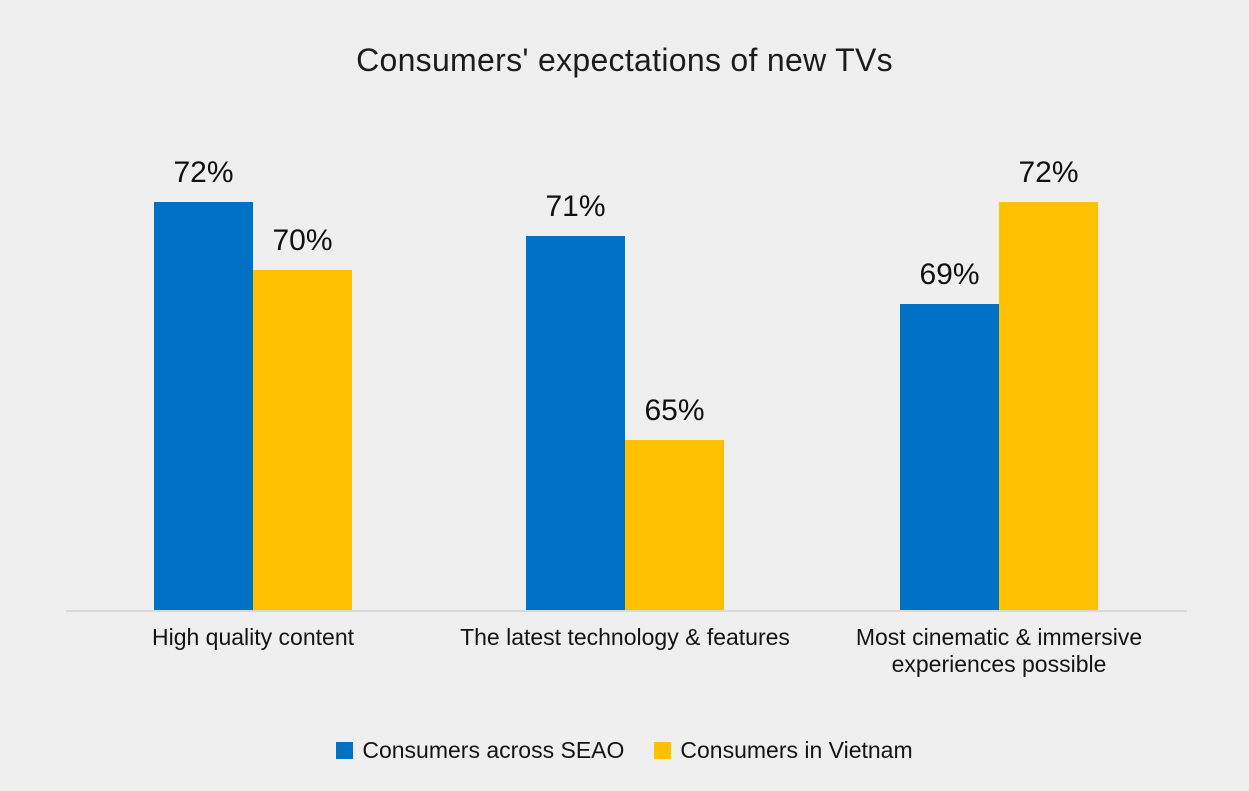 The height and width of the screenshot is (791, 1249). I want to click on bar-value-label-seao-3: 69%, so click(949, 274).